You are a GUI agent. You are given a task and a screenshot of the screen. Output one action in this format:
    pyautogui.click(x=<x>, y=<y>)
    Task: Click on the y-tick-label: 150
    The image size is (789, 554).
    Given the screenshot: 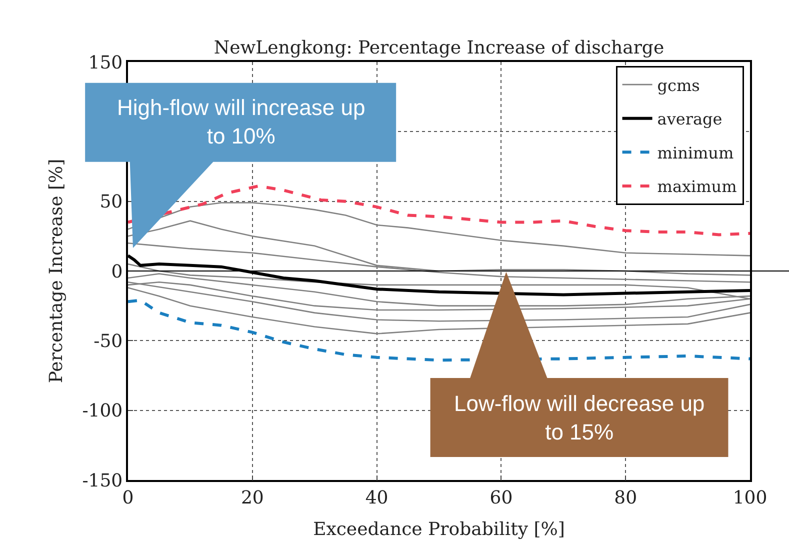 What is the action you would take?
    pyautogui.click(x=105, y=63)
    